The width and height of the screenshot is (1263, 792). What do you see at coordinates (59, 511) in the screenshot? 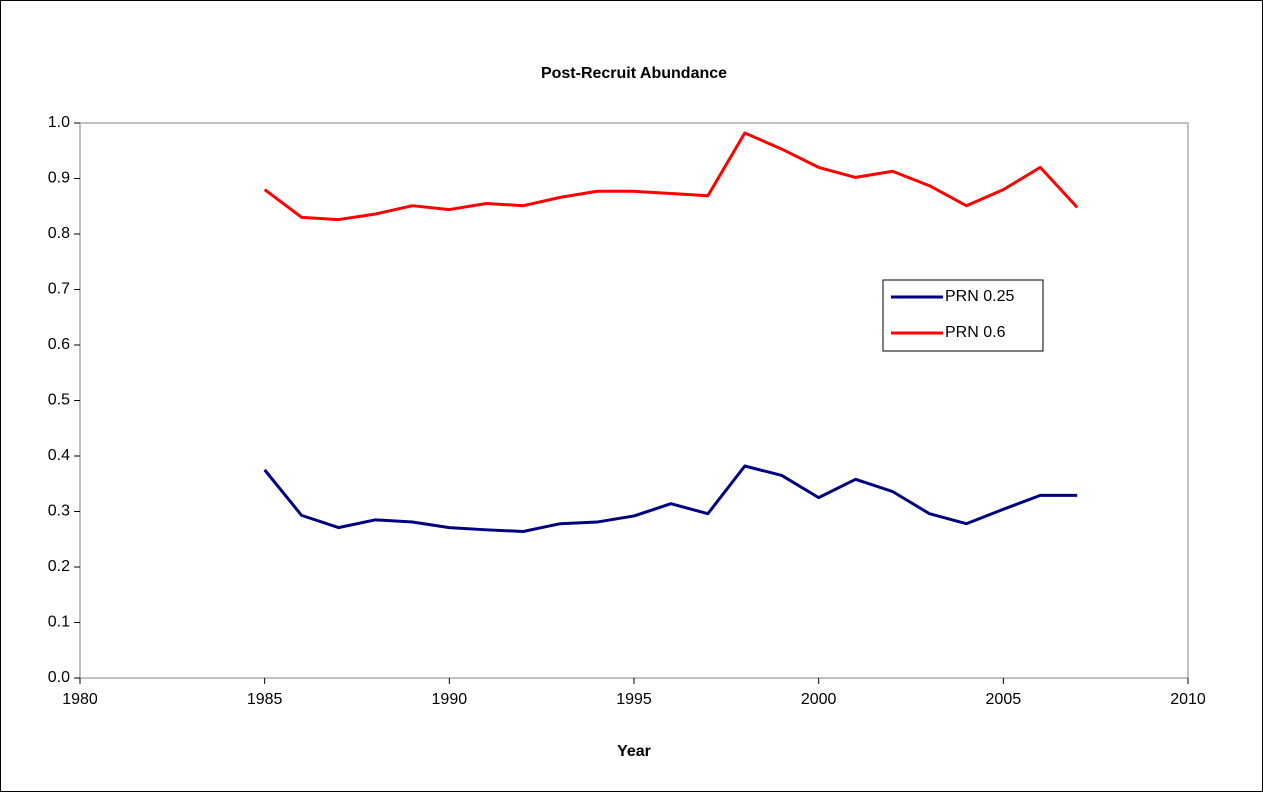
I see `y-tick-label: 0.3` at bounding box center [59, 511].